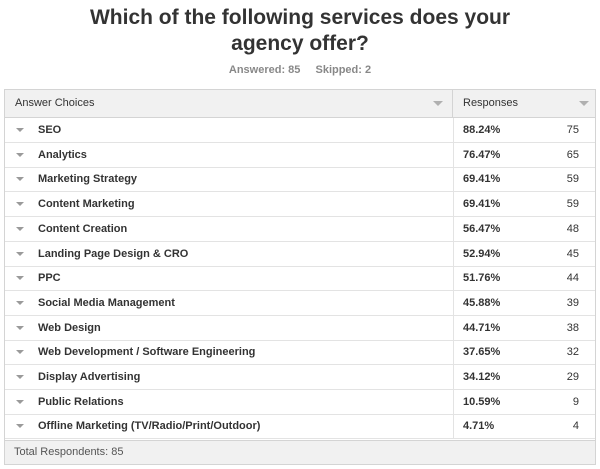 The image size is (600, 469). I want to click on answer-choice-label: PPC, so click(49, 278).